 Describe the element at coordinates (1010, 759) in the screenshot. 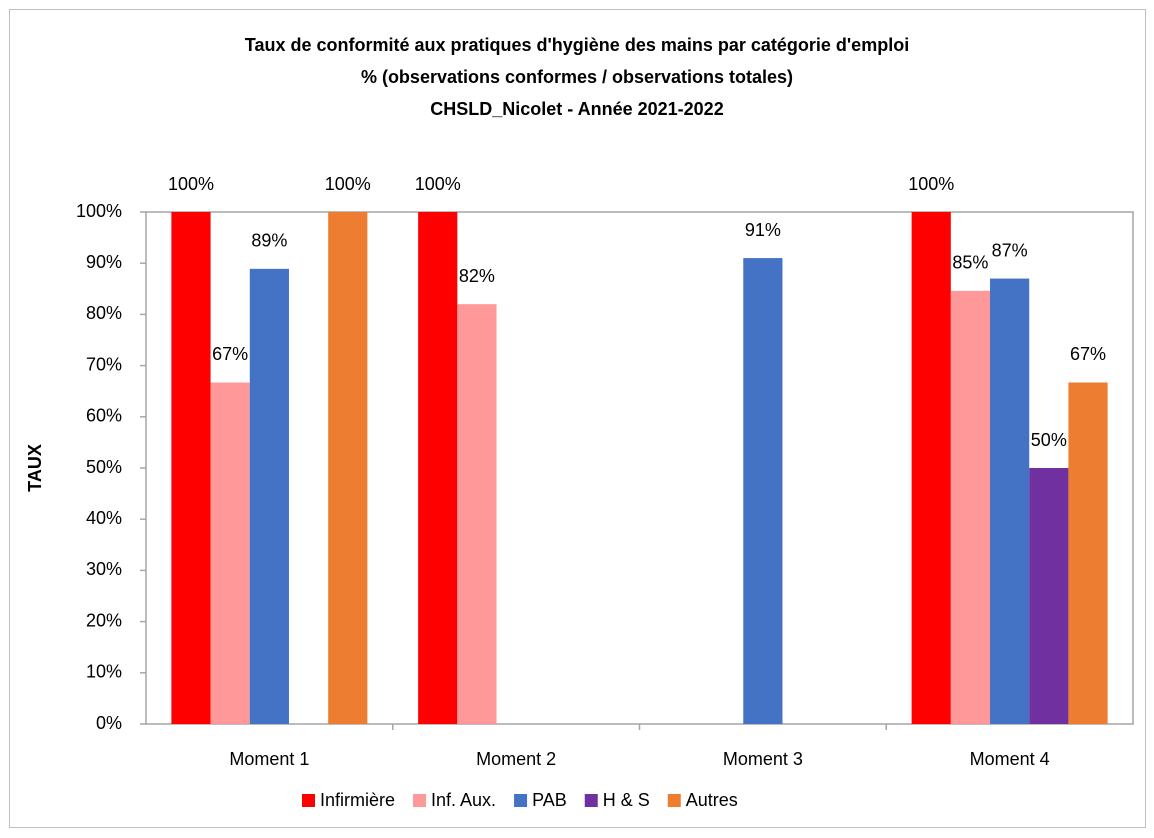

I see `x-tick-label: Moment 4` at that location.